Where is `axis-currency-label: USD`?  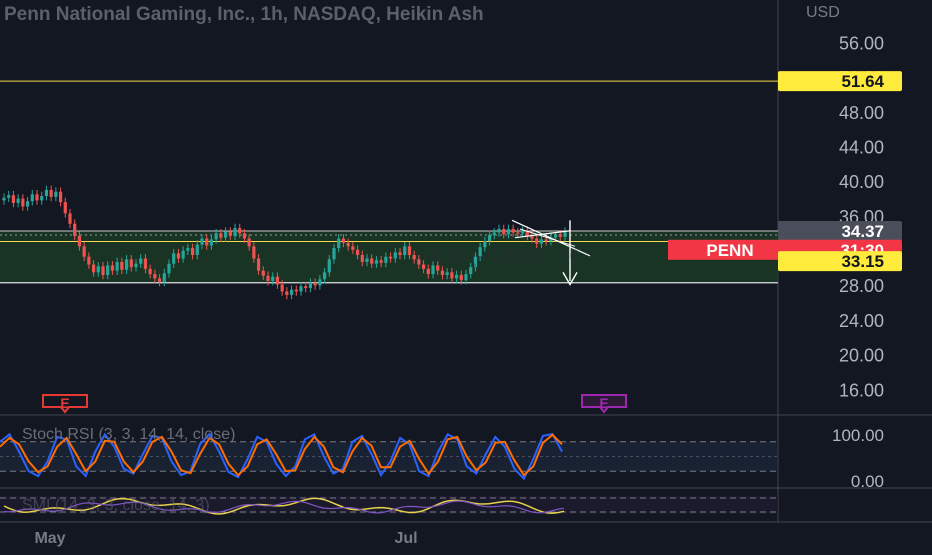 axis-currency-label: USD is located at coordinates (823, 12).